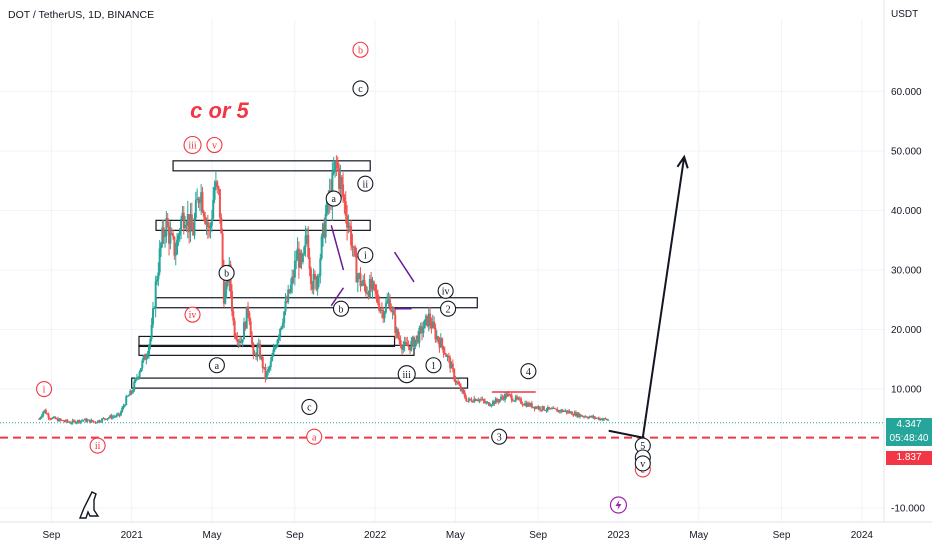  Describe the element at coordinates (98, 446) in the screenshot. I see `wave-label-text: ii` at that location.